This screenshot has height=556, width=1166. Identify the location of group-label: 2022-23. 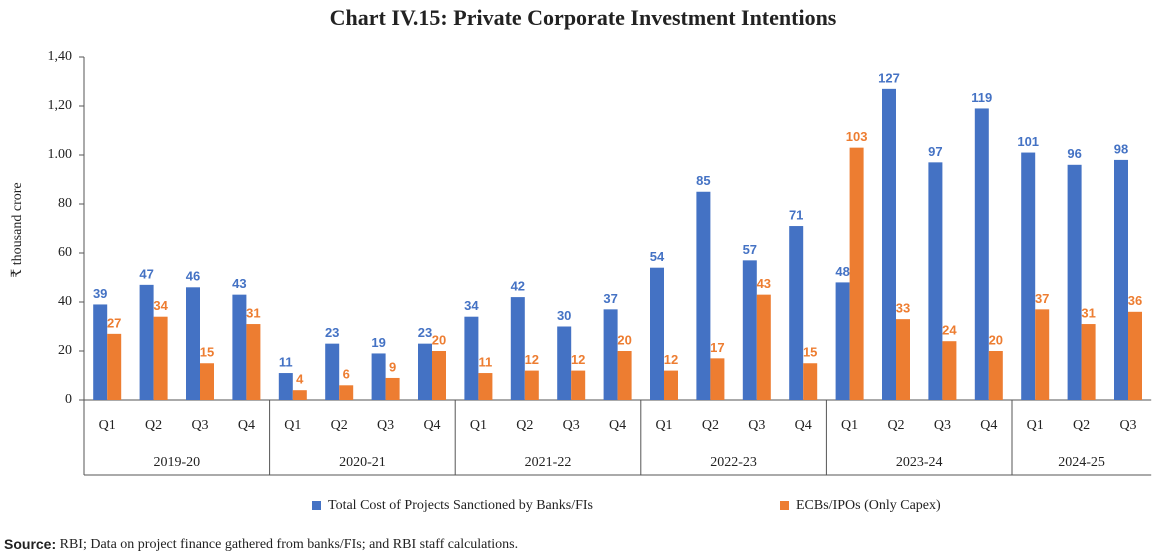
(733, 462).